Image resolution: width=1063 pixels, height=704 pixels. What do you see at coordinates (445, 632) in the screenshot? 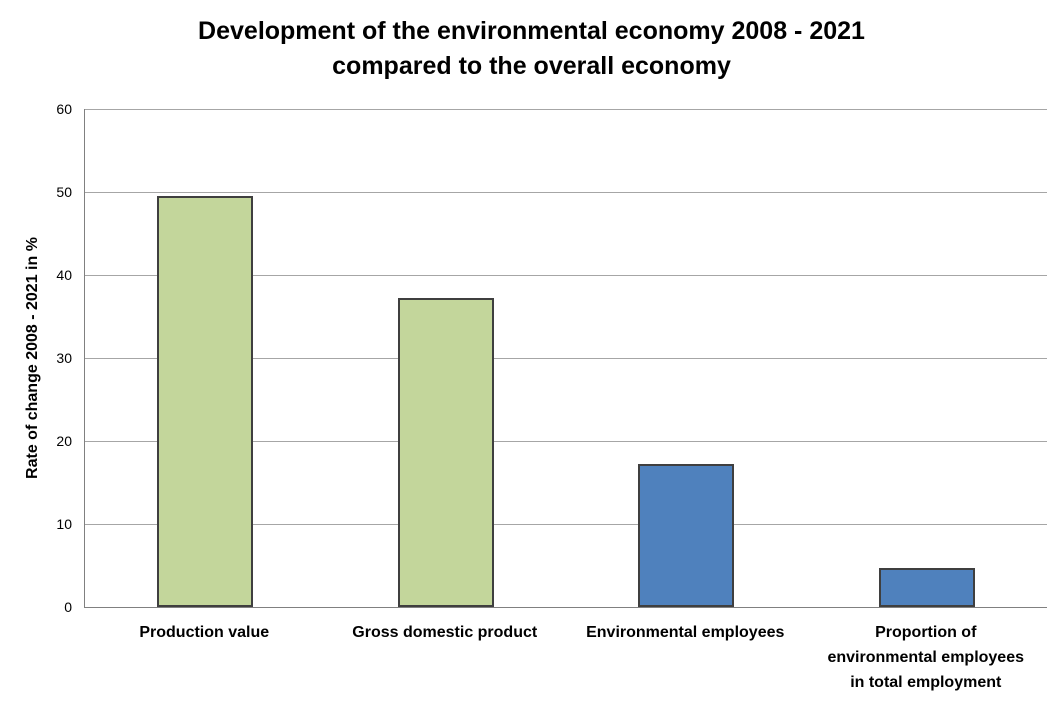
I see `x-category-label-1: Gross domestic product` at bounding box center [445, 632].